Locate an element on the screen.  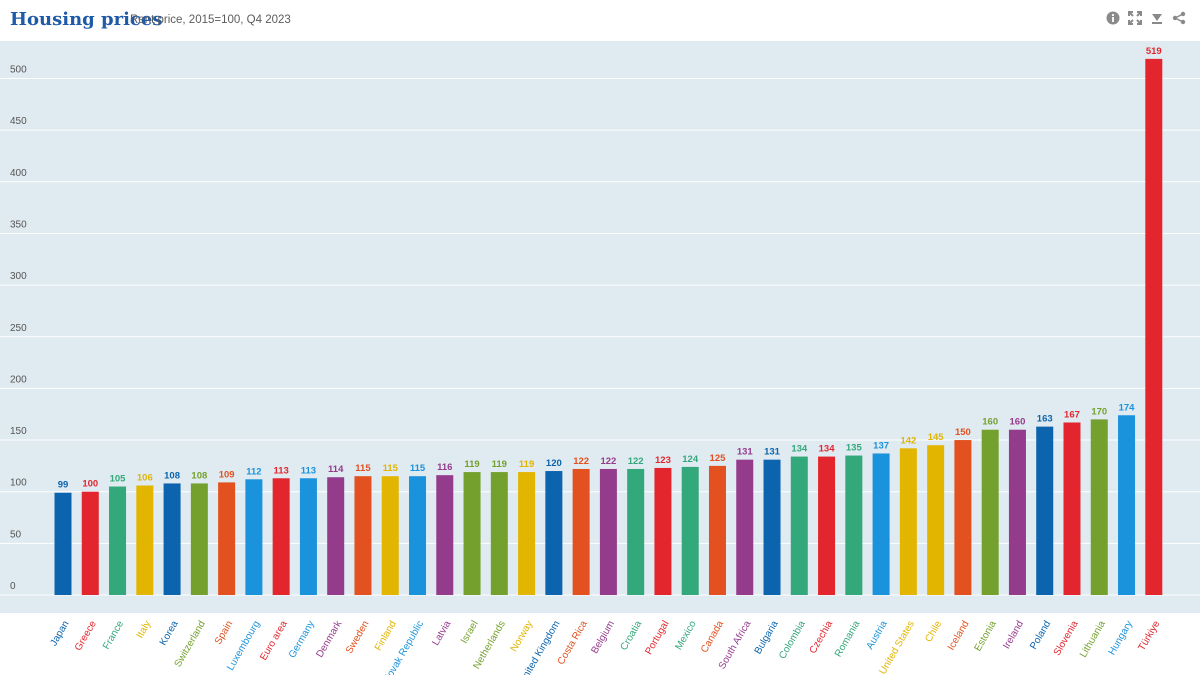
x-tick-label: France is located at coordinates (113, 635).